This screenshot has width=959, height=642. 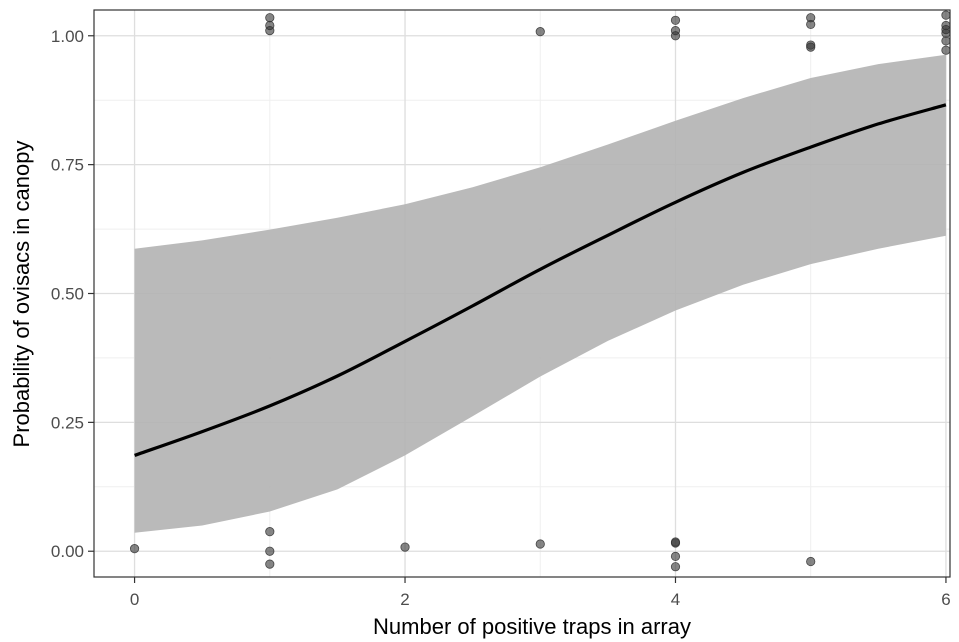 What do you see at coordinates (540, 593) in the screenshot?
I see `x-axis-ticks: 0 2 4 6` at bounding box center [540, 593].